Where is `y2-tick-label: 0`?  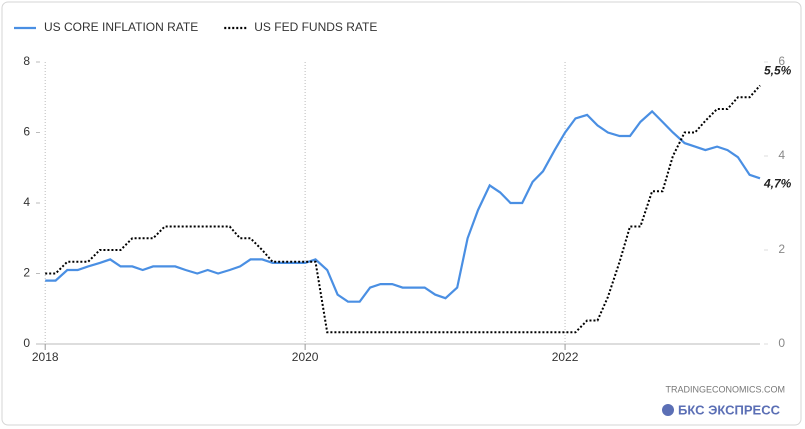
y2-tick-label: 0 is located at coordinates (781, 343).